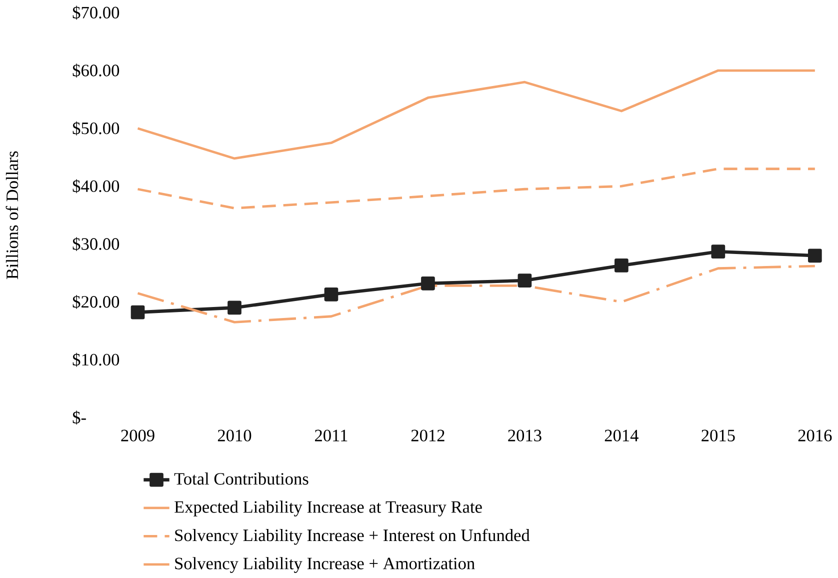 The image size is (838, 578). Describe the element at coordinates (525, 436) in the screenshot. I see `x-tick-label: 2013` at that location.